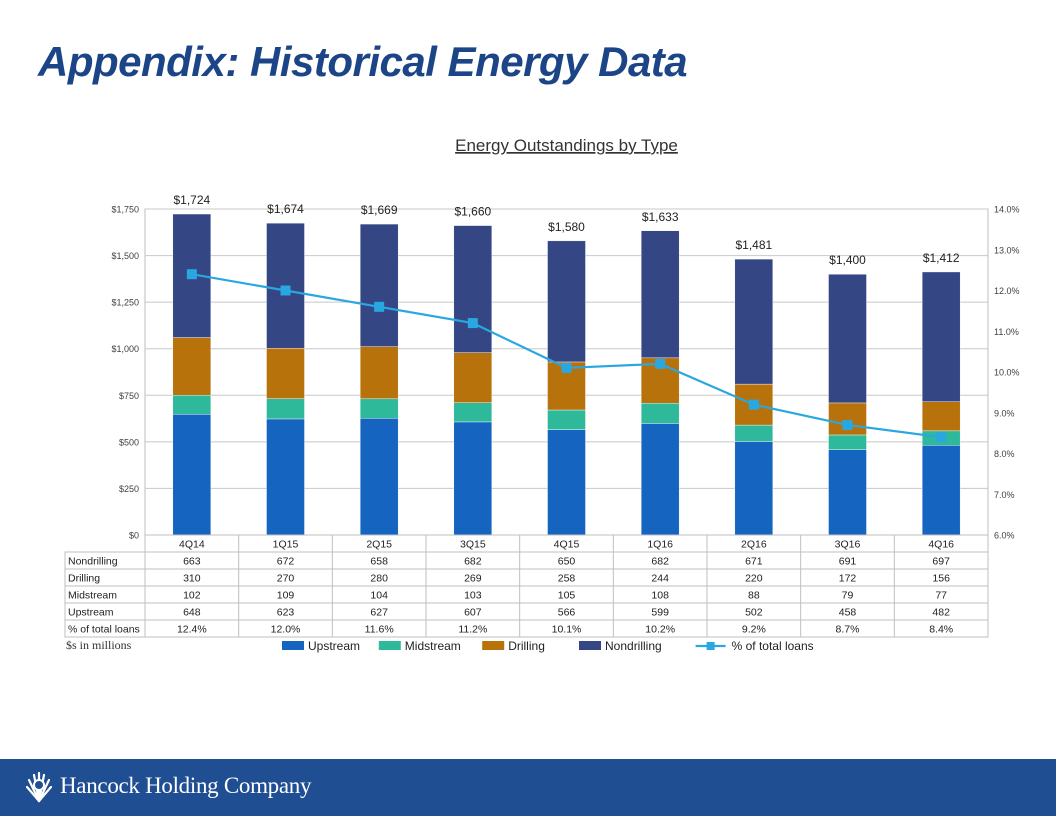 Image resolution: width=1056 pixels, height=816 pixels. I want to click on legend-line-marker, so click(710, 646).